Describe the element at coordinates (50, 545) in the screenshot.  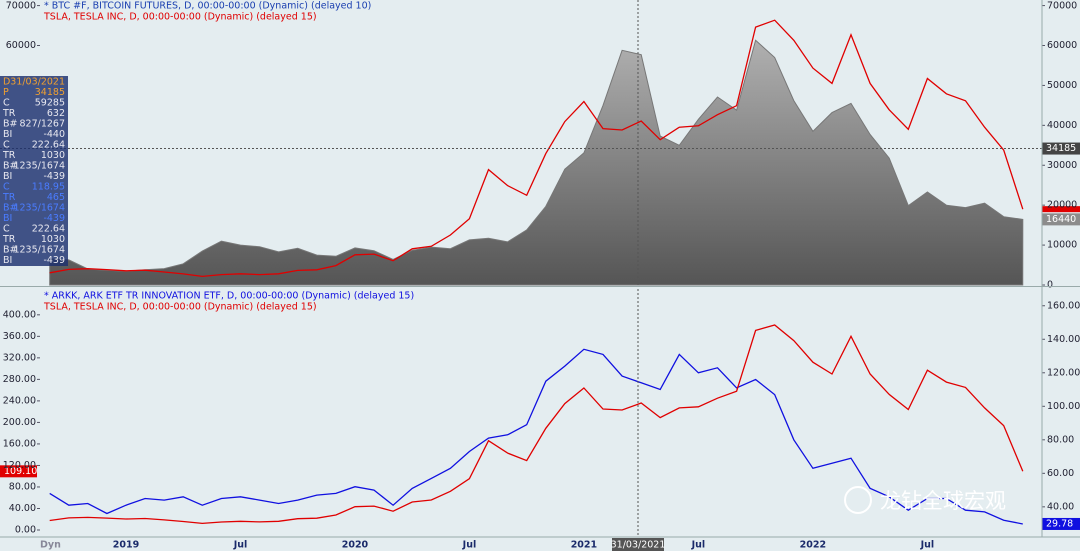
I see `footer-label: Dyn` at that location.